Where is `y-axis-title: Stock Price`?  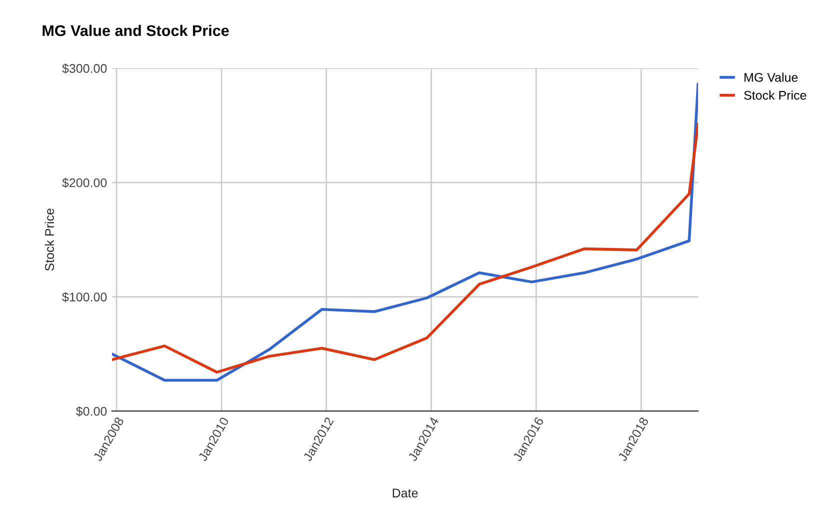
y-axis-title: Stock Price is located at coordinates (49, 239).